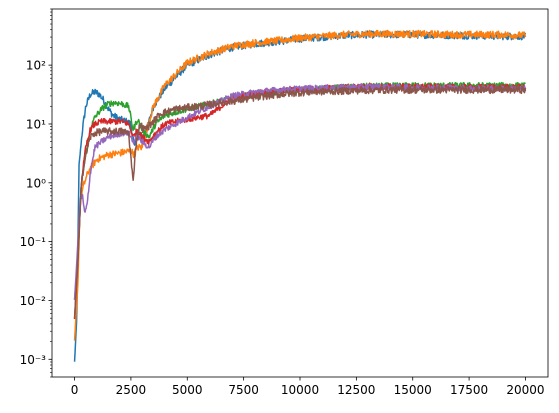 The height and width of the screenshot is (413, 559). I want to click on x-tick-label: 10000, so click(300, 390).